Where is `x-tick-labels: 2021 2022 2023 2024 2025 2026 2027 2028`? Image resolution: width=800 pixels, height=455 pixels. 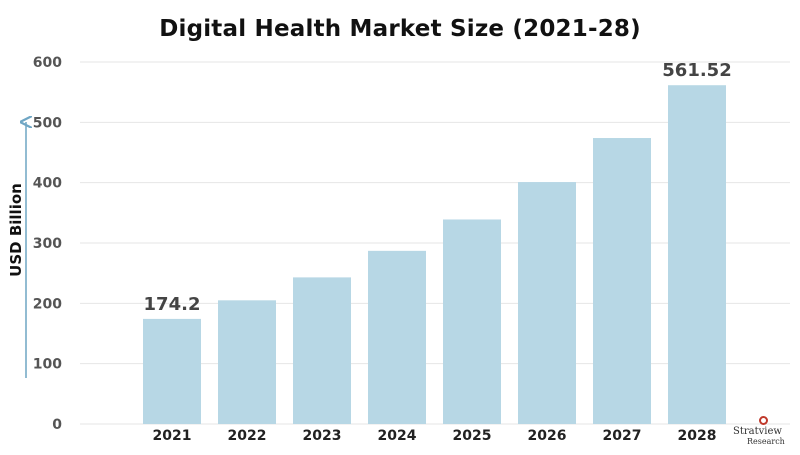 x-tick-labels: 2021 2022 2023 2024 2025 2026 2027 2028 is located at coordinates (435, 436).